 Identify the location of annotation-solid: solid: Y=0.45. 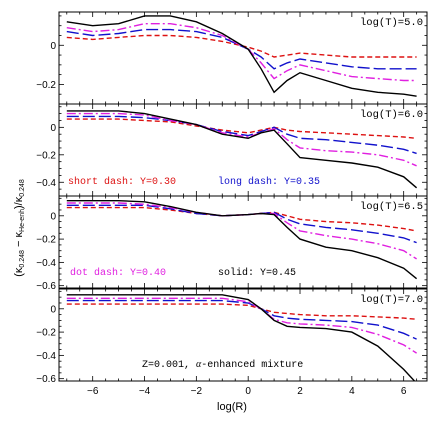
(257, 273).